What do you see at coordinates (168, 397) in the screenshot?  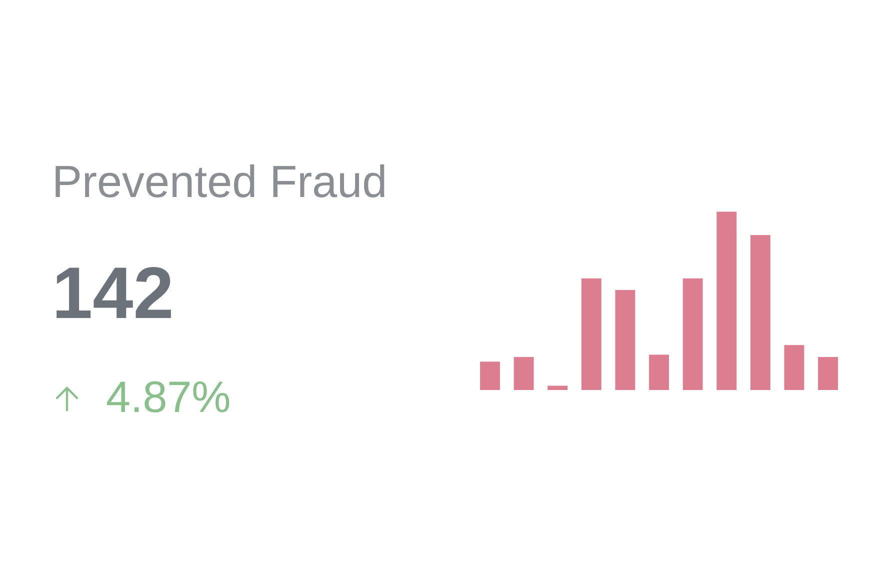 I see `text: 4.87%` at bounding box center [168, 397].